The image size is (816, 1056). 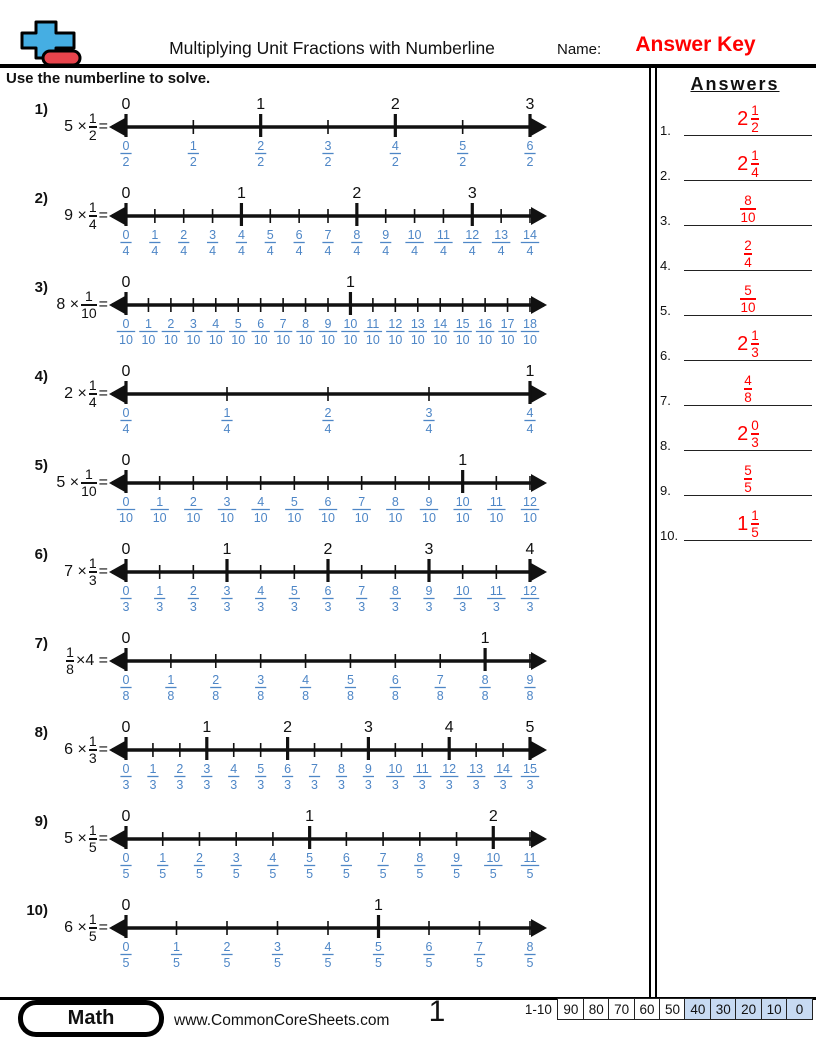 What do you see at coordinates (260, 696) in the screenshot?
I see `tick-fraction-denominator: 8` at bounding box center [260, 696].